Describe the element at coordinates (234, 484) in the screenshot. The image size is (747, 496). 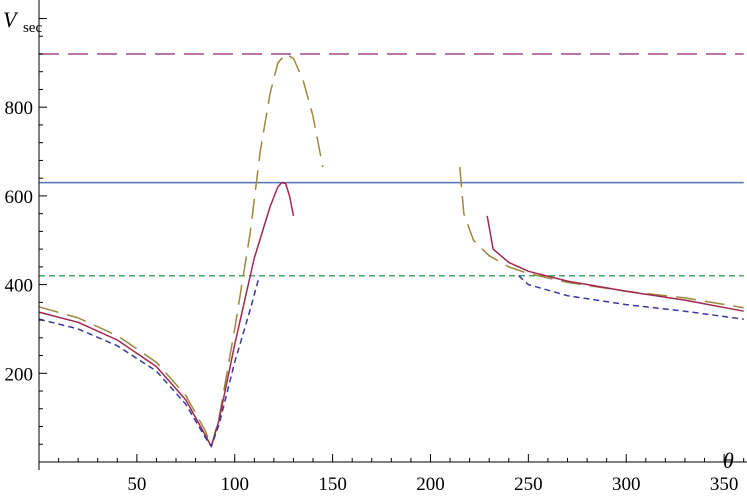
I see `x-tick-label: 100` at that location.